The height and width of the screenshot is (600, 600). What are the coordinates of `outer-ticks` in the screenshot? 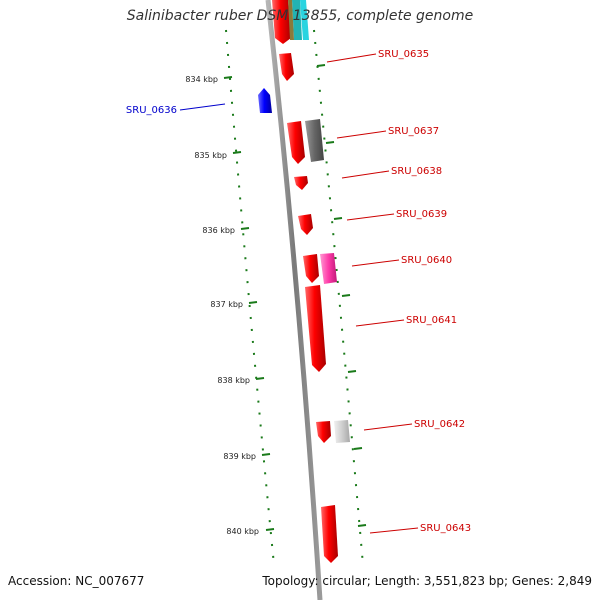 It's located at (341, 295).